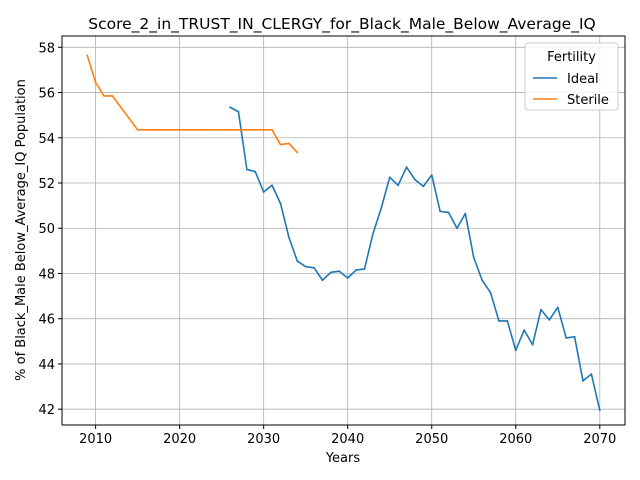 The height and width of the screenshot is (480, 640). Describe the element at coordinates (583, 79) in the screenshot. I see `legend-label-ideal: Ideal` at that location.